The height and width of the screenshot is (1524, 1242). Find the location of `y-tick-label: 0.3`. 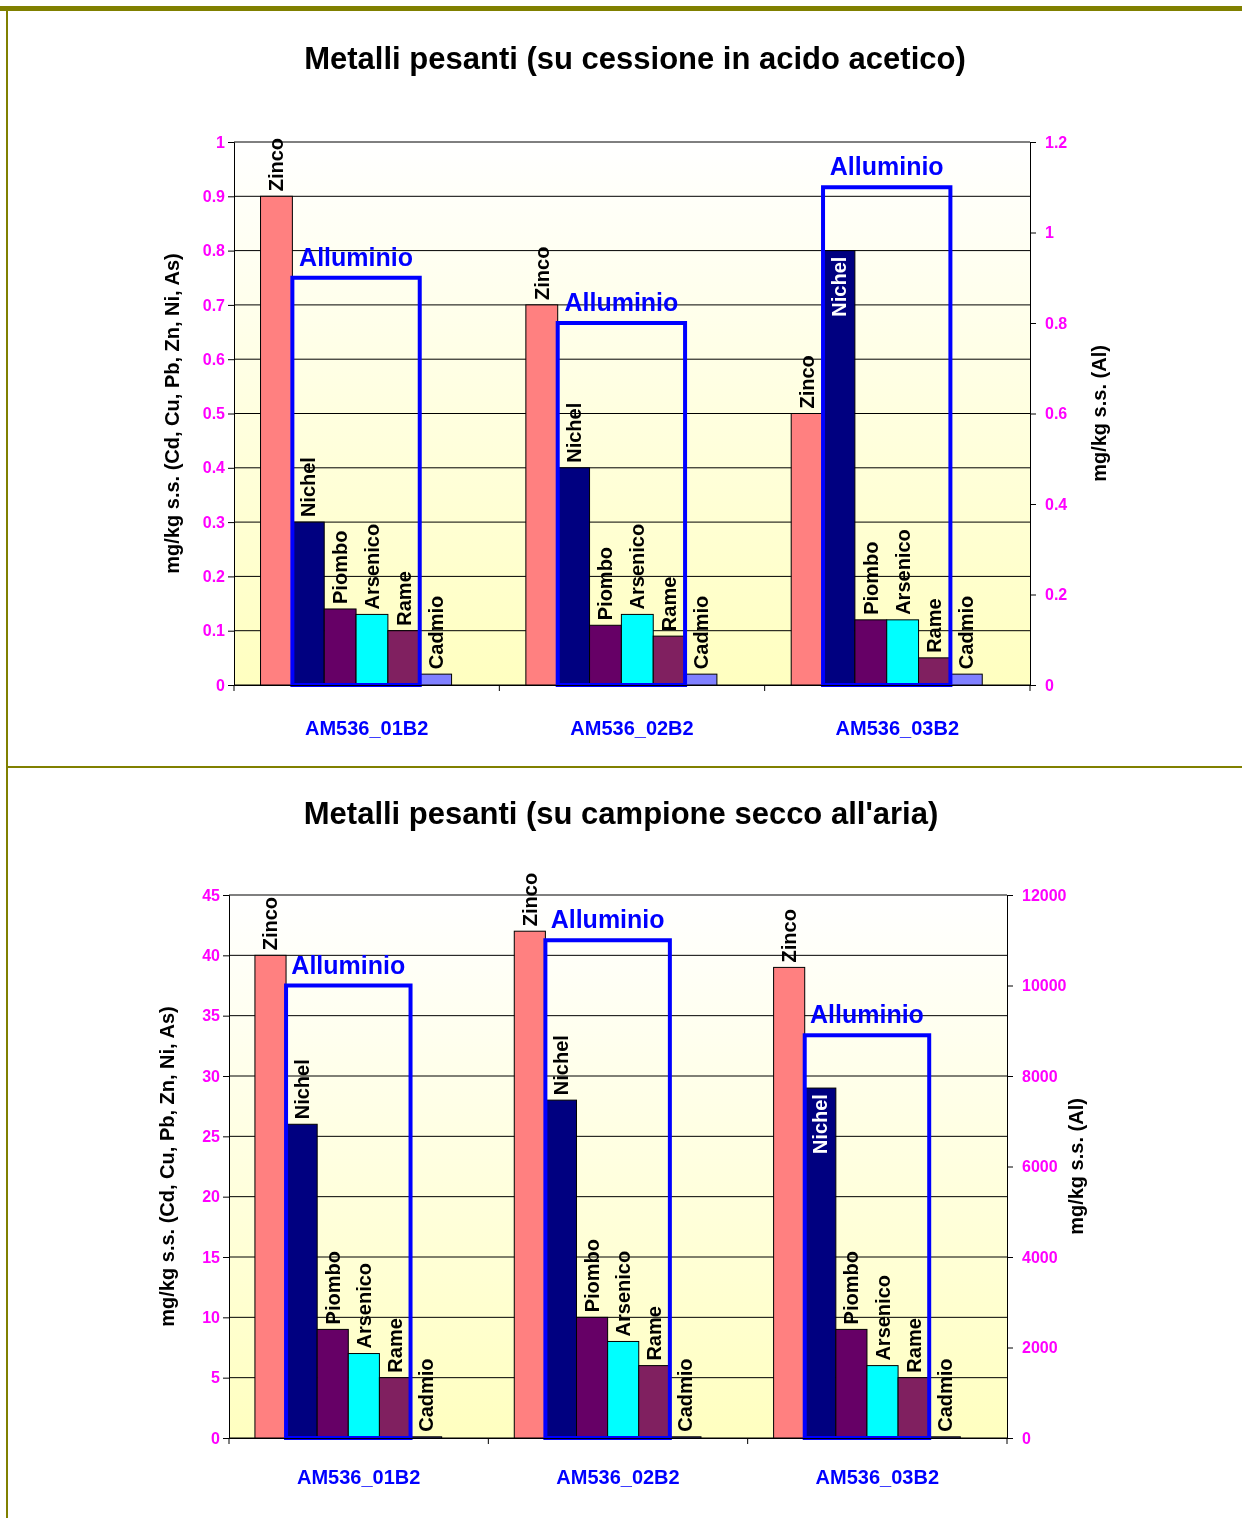

y-tick-label: 0.3 is located at coordinates (214, 522).